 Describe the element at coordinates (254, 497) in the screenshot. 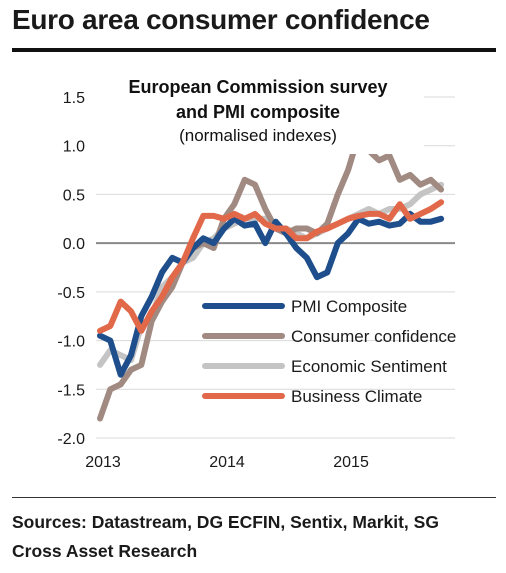

I see `footer-rule` at that location.